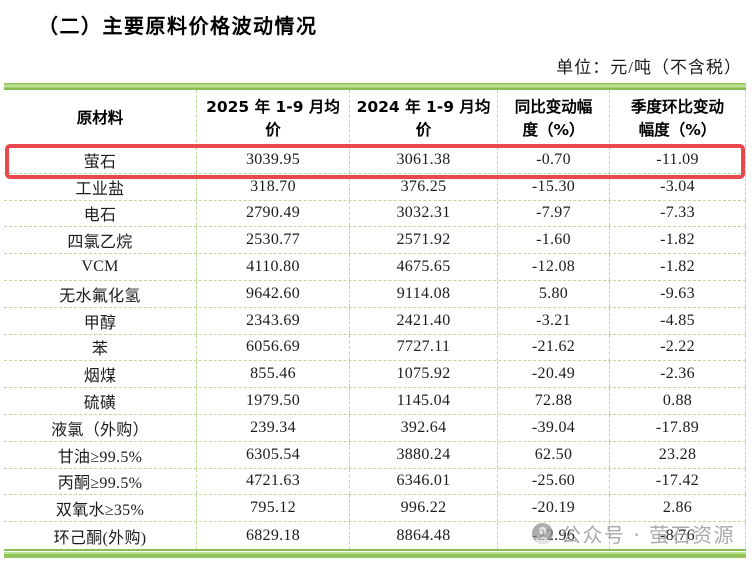 This screenshot has width=756, height=568. I want to click on material-name-cell: VCM, so click(100, 267).